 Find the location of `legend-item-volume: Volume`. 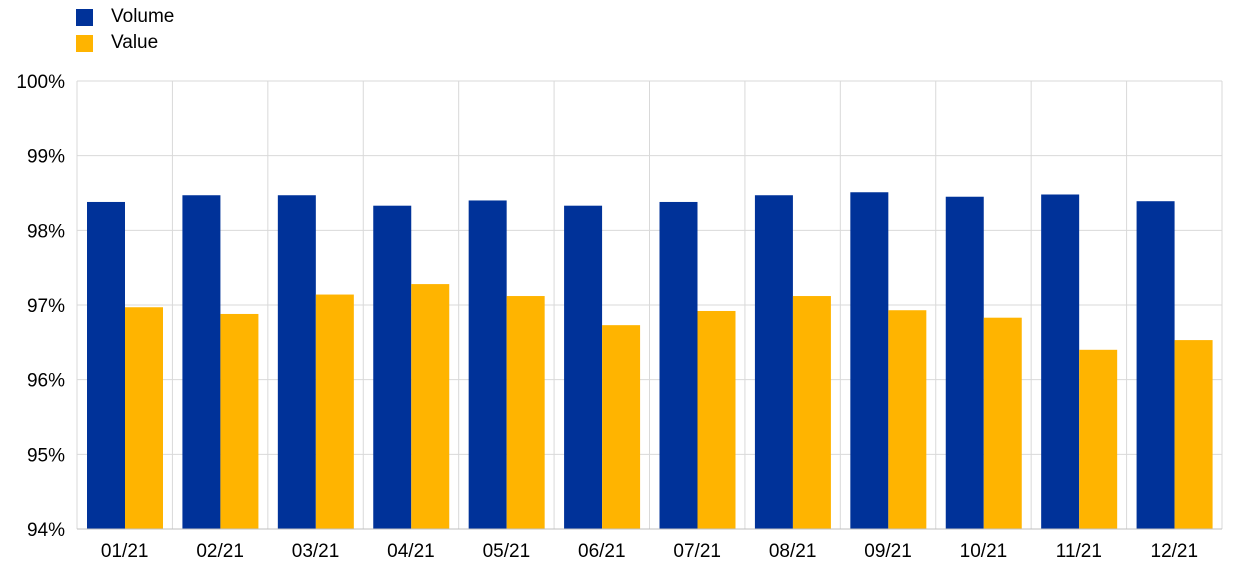

legend-item-volume: Volume is located at coordinates (125, 17).